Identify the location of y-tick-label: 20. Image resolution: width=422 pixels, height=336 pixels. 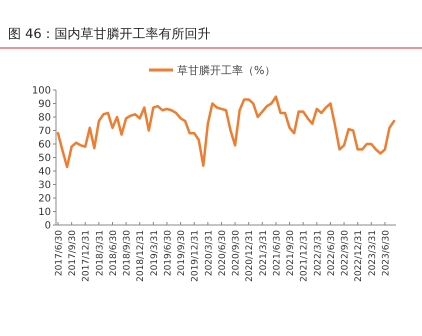
(44, 199).